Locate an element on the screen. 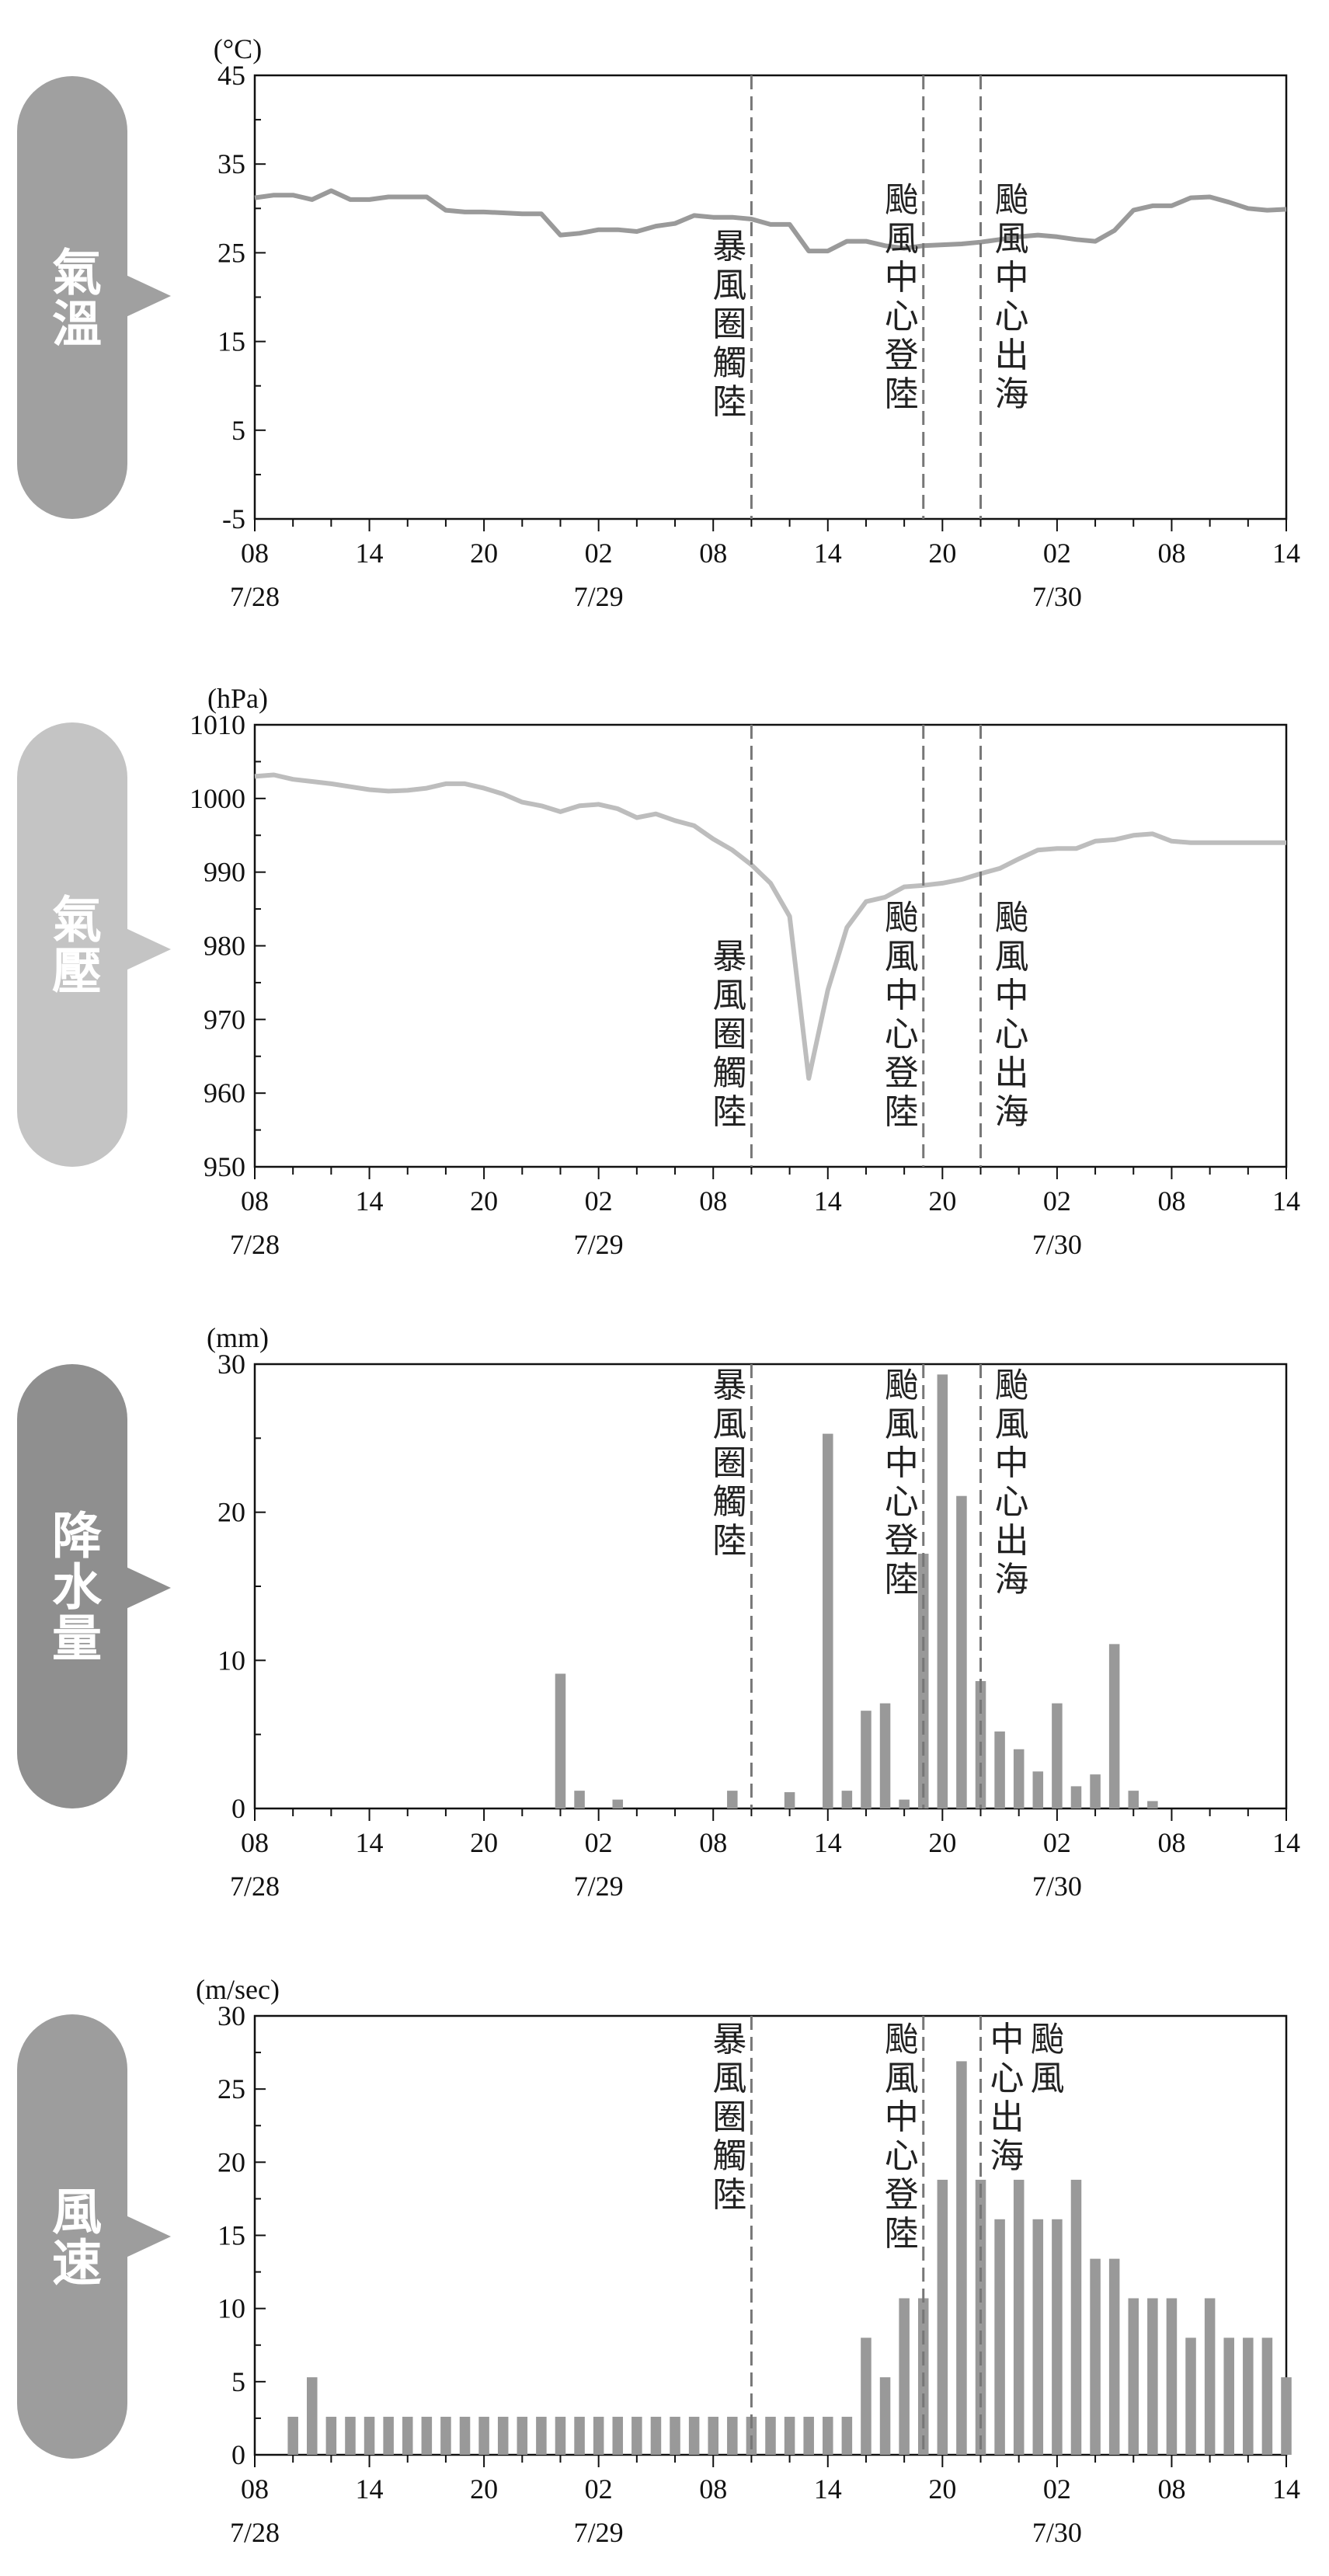  y-tick-label: 30 is located at coordinates (231, 1364).